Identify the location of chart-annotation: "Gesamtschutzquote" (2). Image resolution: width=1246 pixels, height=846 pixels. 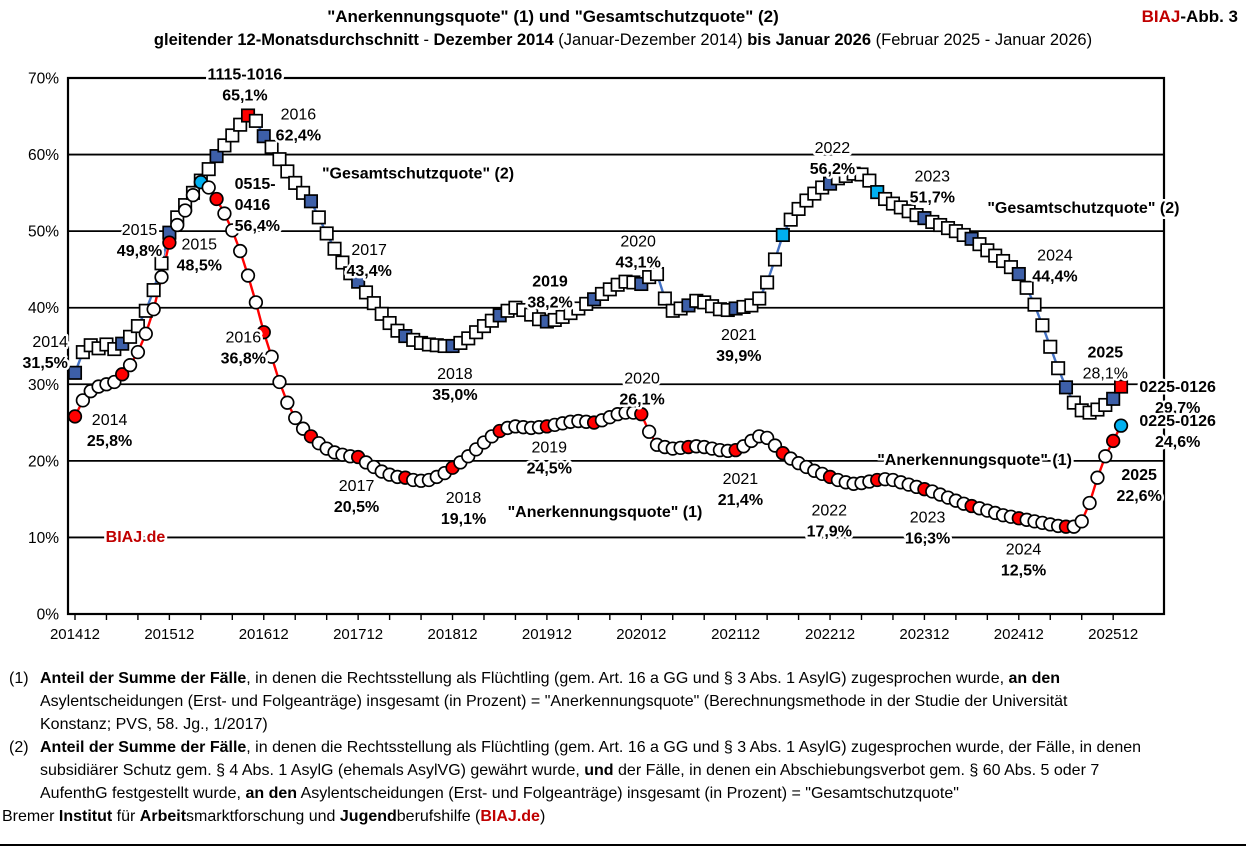
(1083, 208).